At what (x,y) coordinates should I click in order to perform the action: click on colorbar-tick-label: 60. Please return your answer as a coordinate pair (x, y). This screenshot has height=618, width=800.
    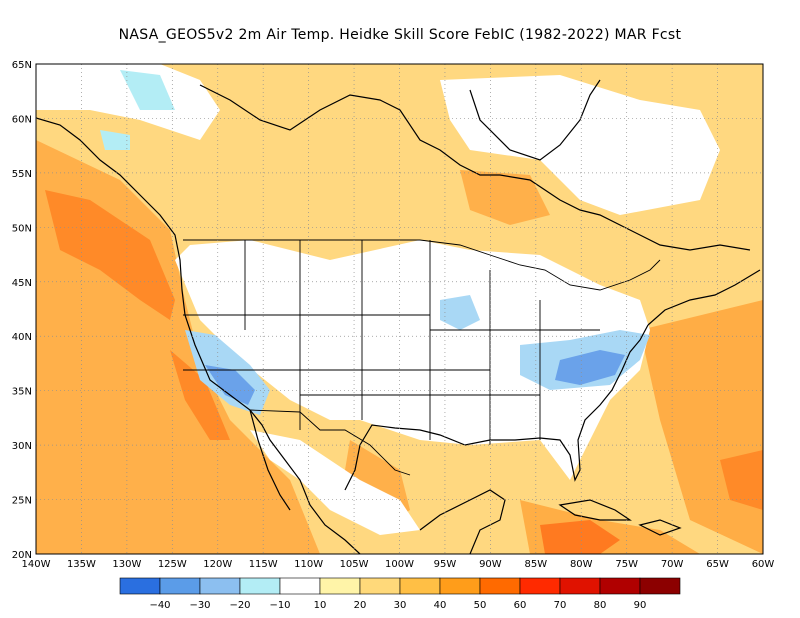
    Looking at the image, I should click on (520, 605).